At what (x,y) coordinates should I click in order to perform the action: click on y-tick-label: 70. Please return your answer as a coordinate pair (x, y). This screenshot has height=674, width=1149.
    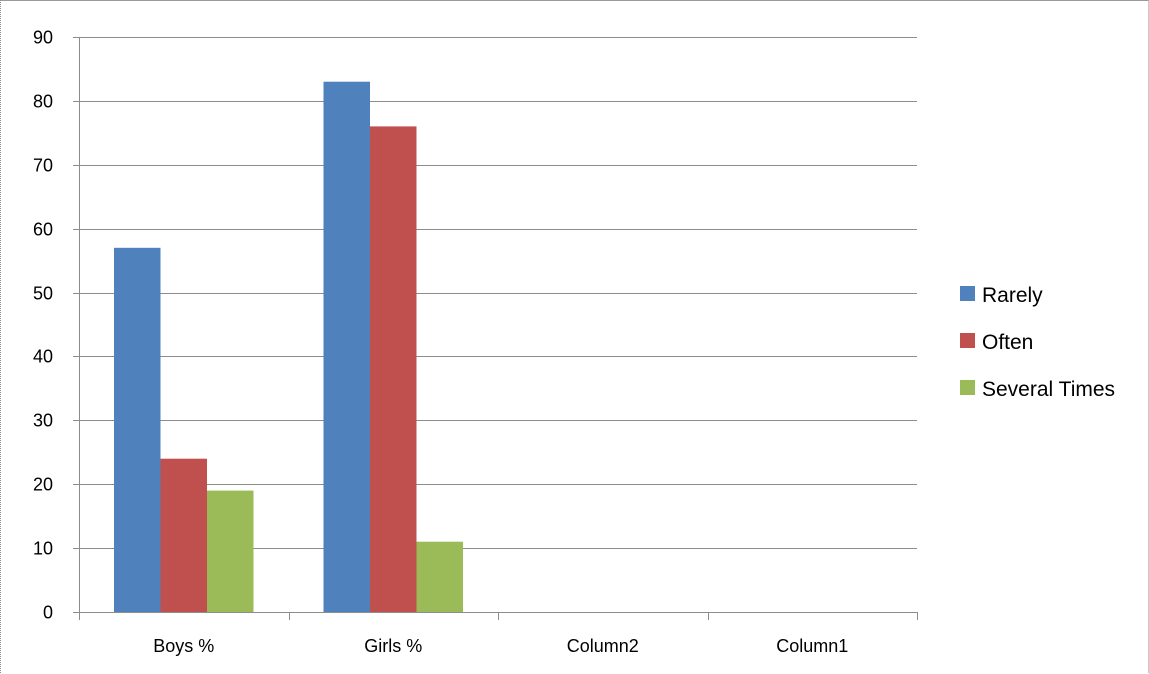
    Looking at the image, I should click on (43, 166).